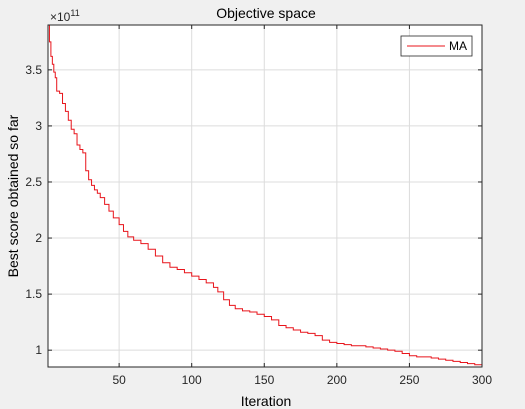 The height and width of the screenshot is (409, 525). Describe the element at coordinates (266, 401) in the screenshot. I see `x-axis-label: Iteration` at that location.